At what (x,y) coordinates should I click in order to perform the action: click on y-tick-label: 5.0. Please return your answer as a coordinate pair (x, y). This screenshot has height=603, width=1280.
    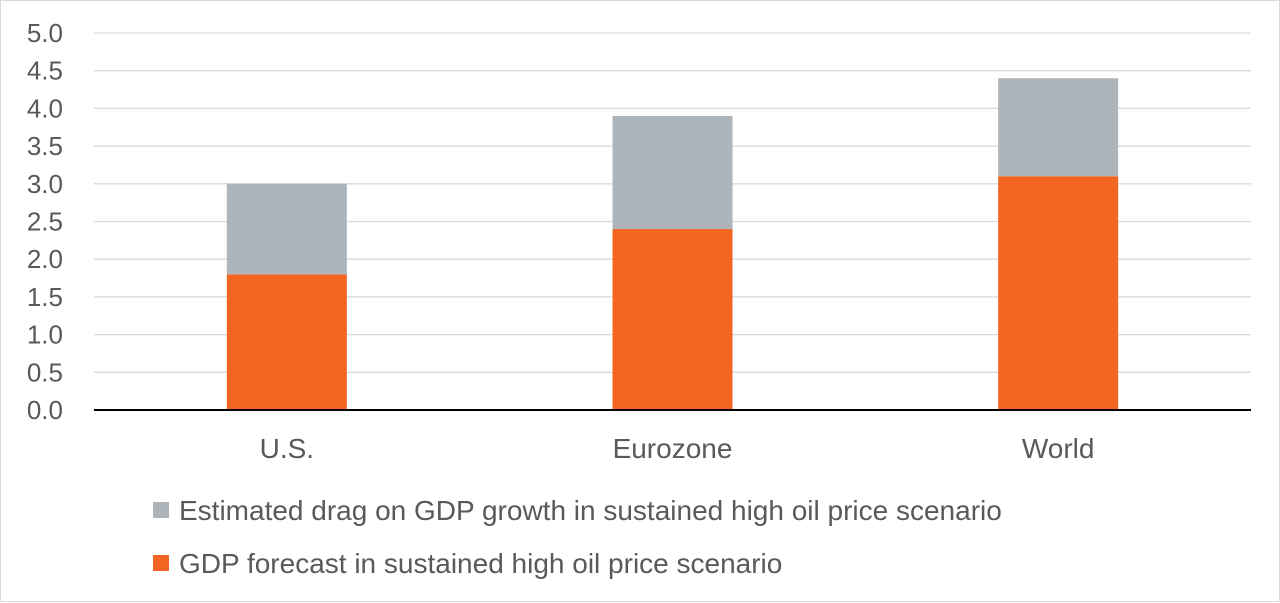
    Looking at the image, I should click on (45, 33).